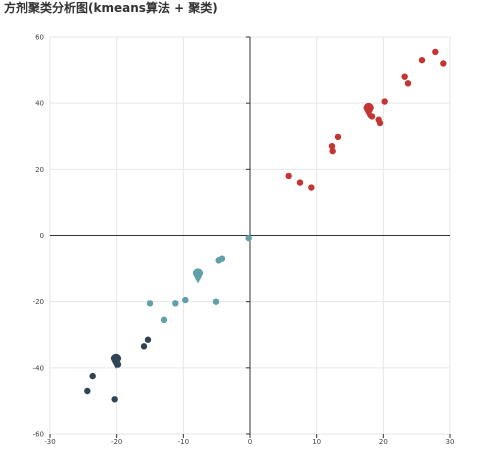  What do you see at coordinates (38, 435) in the screenshot?
I see `y-tick-label: -60` at bounding box center [38, 435].